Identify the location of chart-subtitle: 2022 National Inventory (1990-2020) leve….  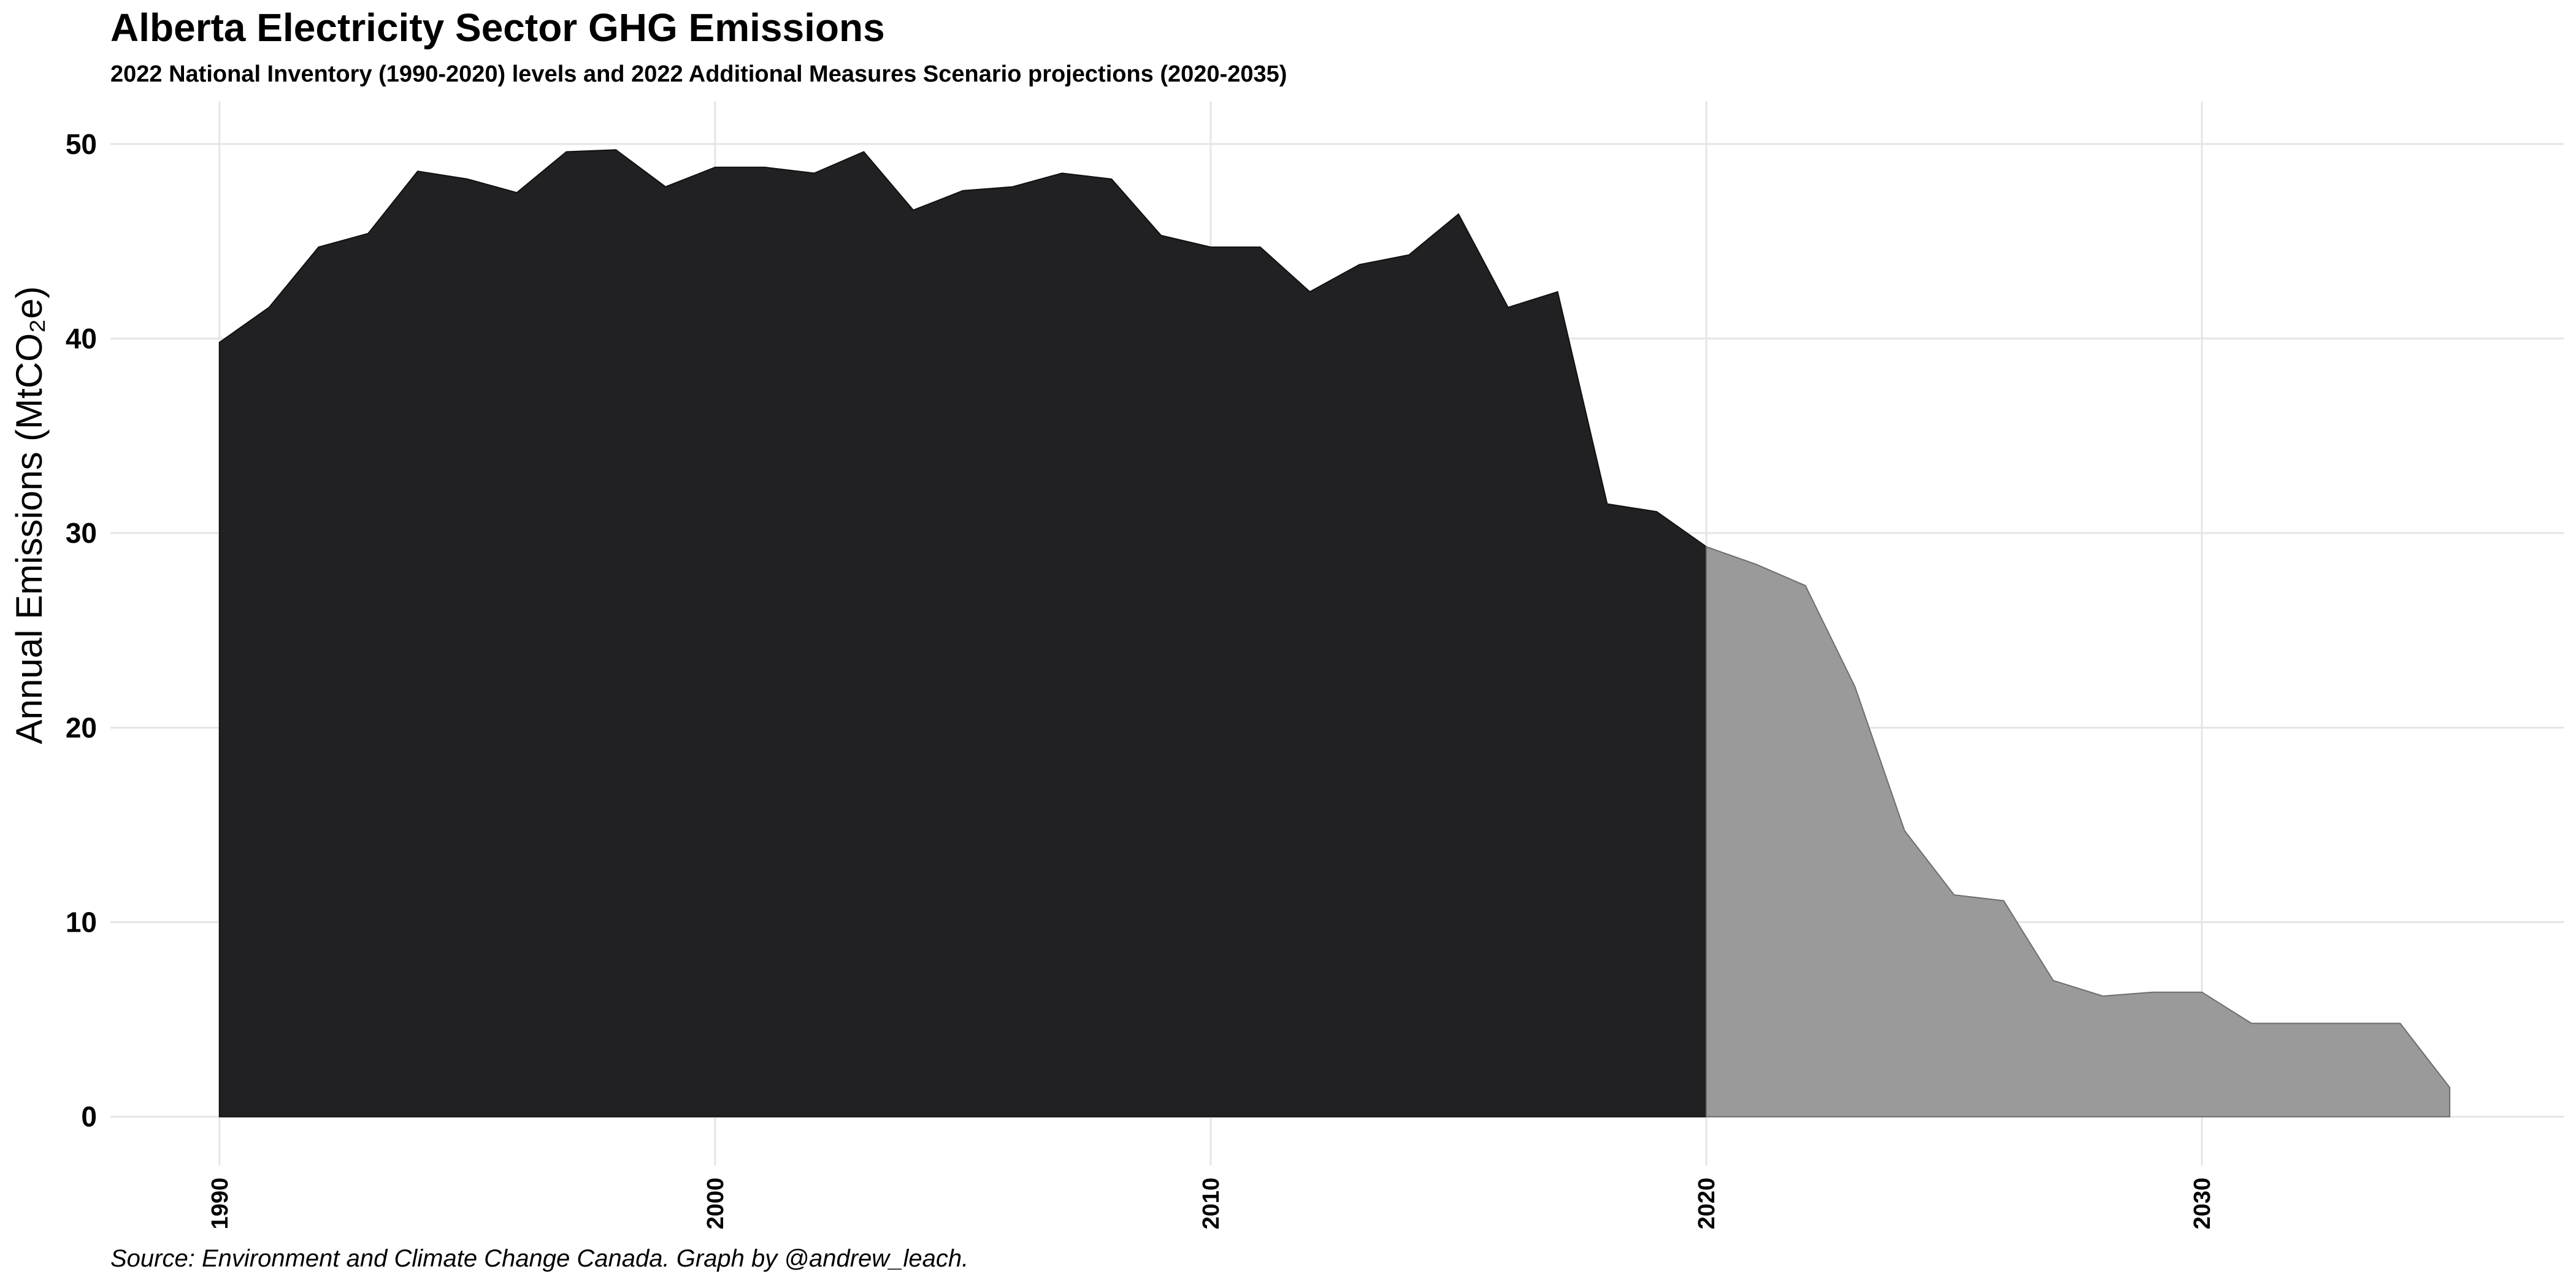
(698, 74).